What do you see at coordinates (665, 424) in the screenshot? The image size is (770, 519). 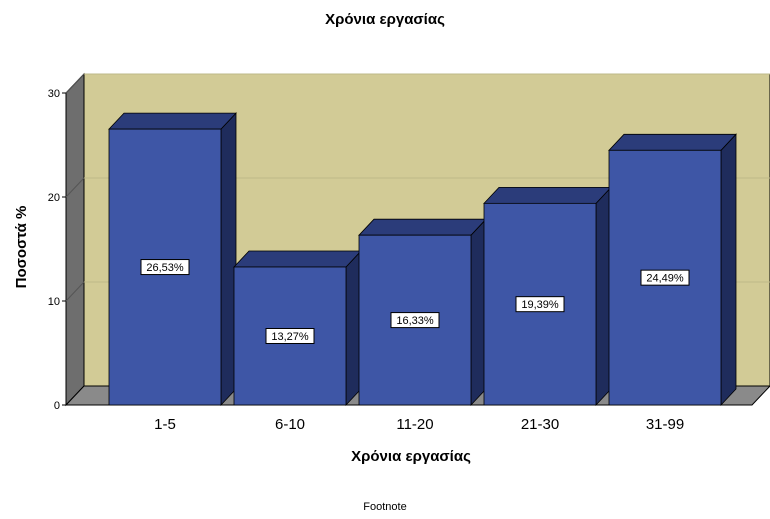 I see `x-tick-label: 31-99` at bounding box center [665, 424].